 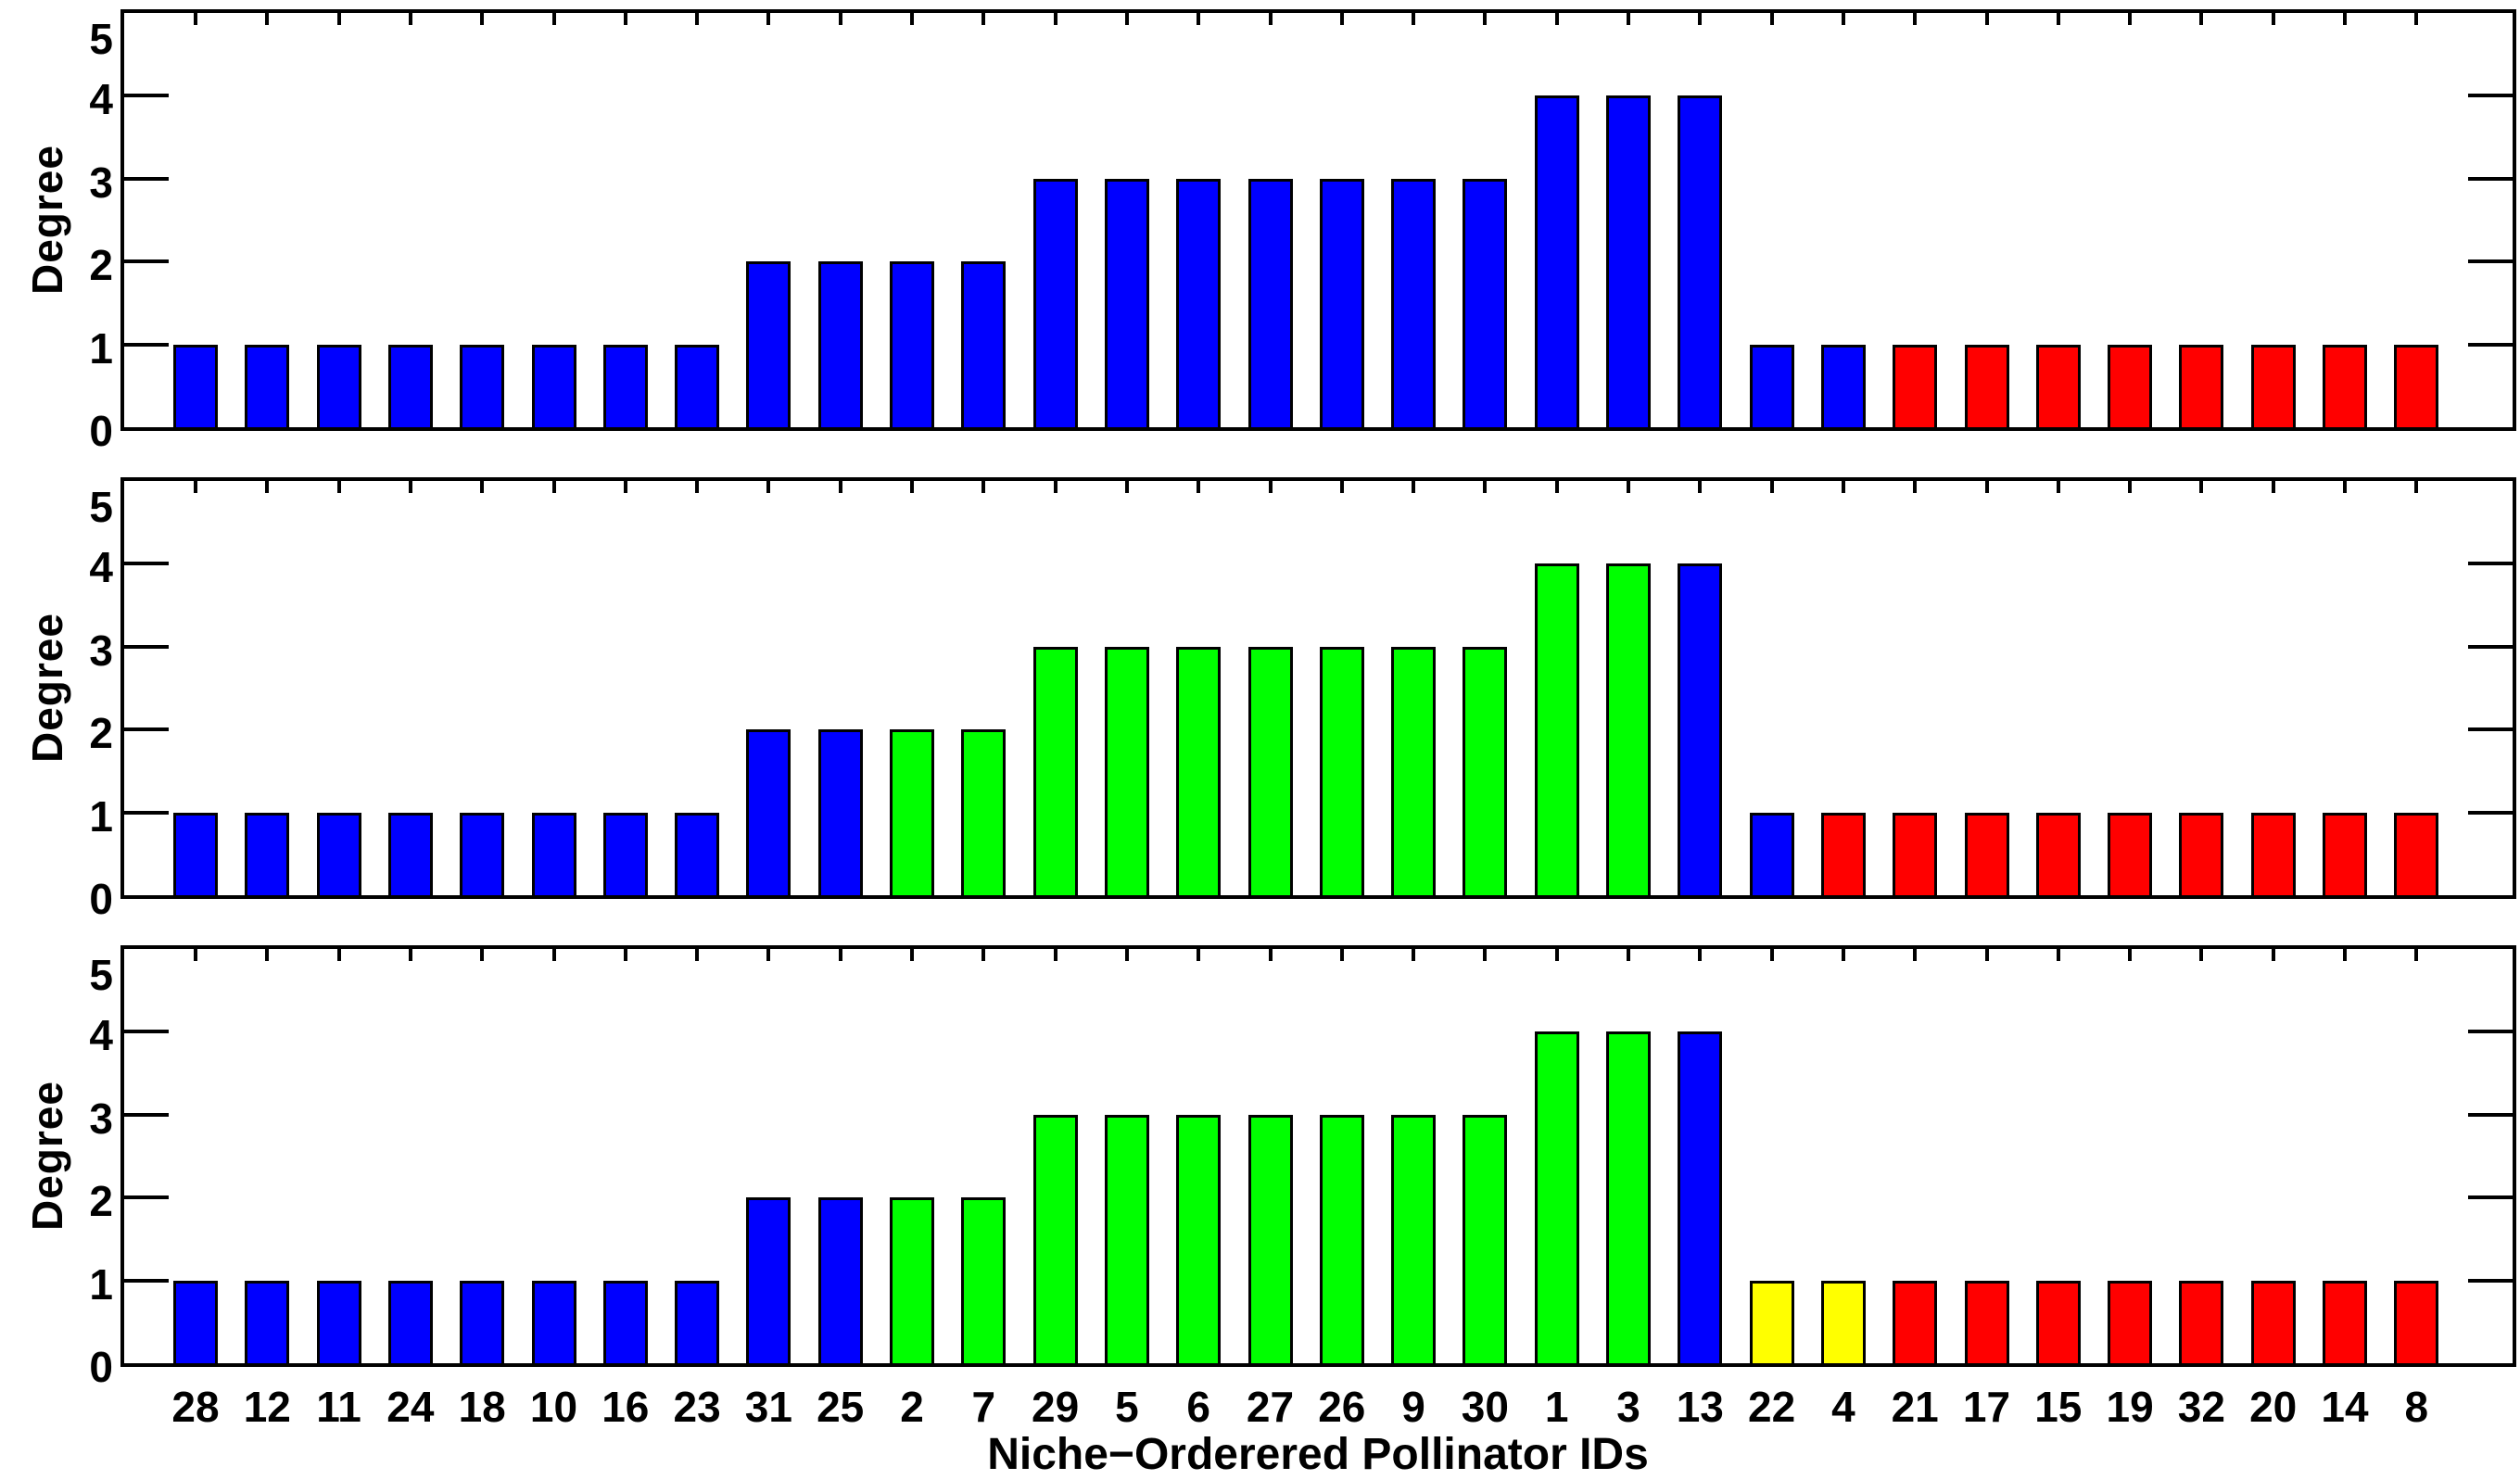 I want to click on x-tick-label: 5, so click(x=1127, y=1407).